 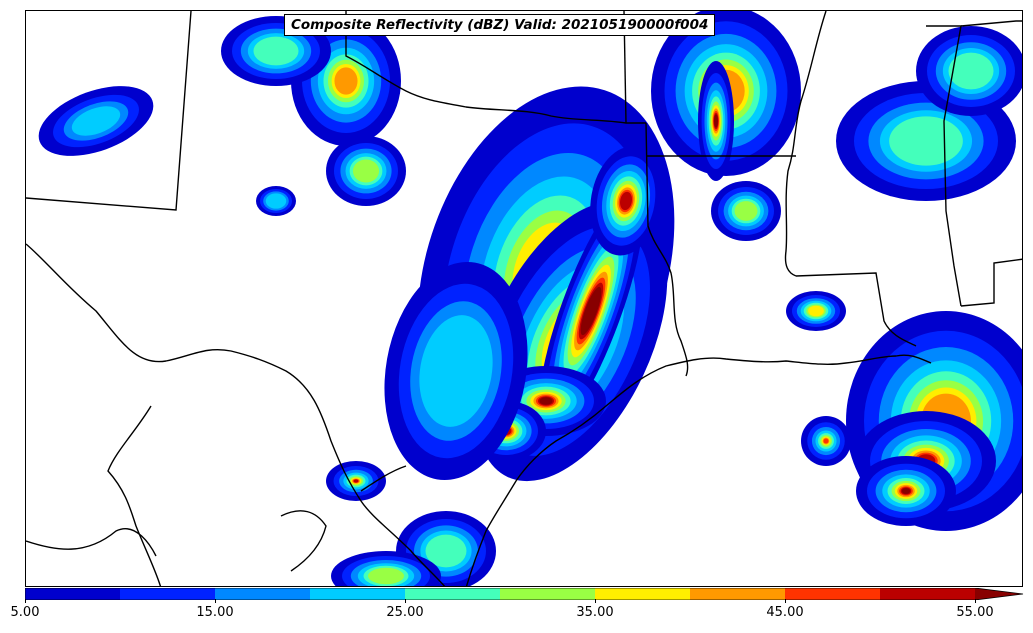 What do you see at coordinates (405, 612) in the screenshot?
I see `colorbar-tick-label: 25.00` at bounding box center [405, 612].